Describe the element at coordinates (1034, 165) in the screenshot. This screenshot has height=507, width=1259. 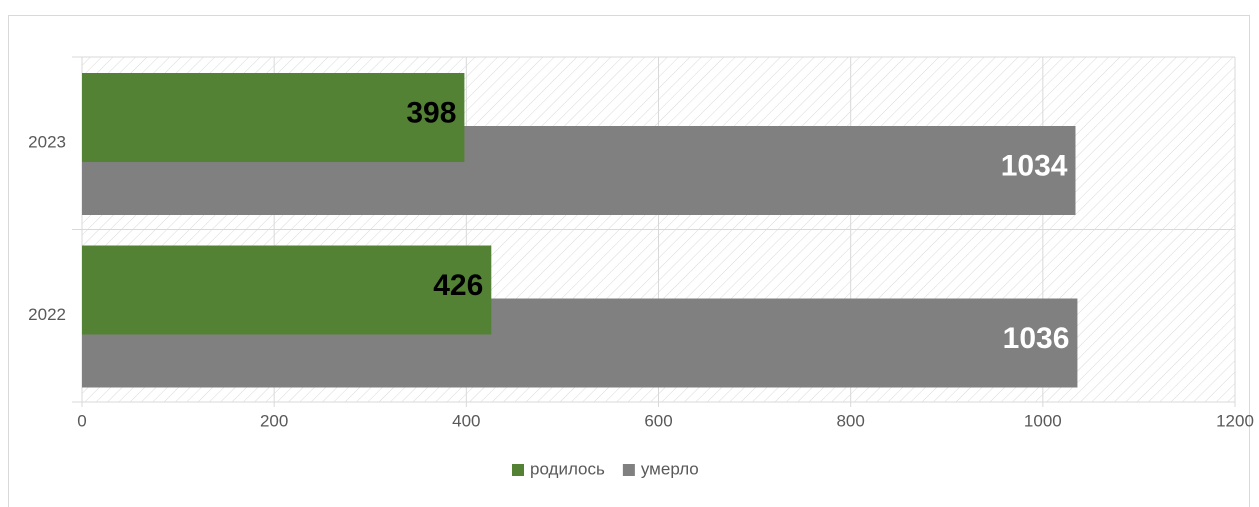
I see `data-label: 1034` at that location.